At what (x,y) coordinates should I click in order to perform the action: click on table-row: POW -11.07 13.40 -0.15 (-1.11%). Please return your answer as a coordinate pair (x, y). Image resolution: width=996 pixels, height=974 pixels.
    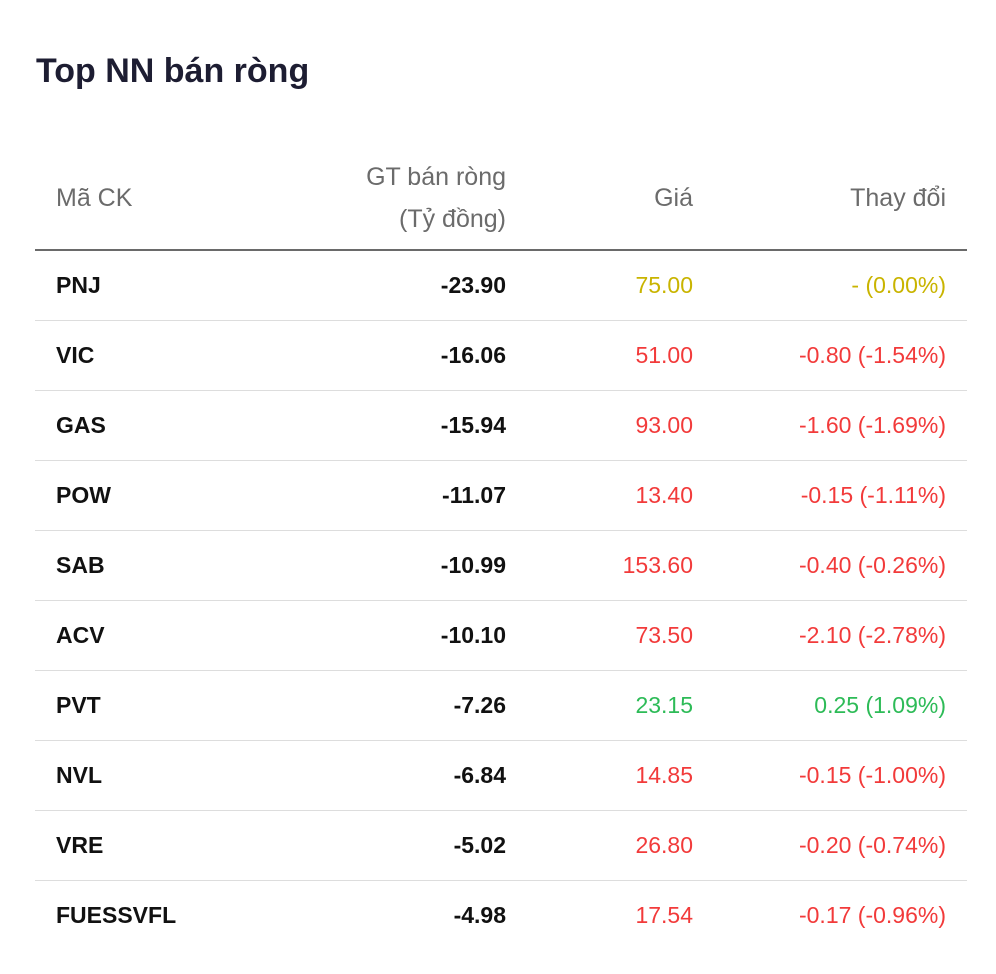
    Looking at the image, I should click on (501, 495).